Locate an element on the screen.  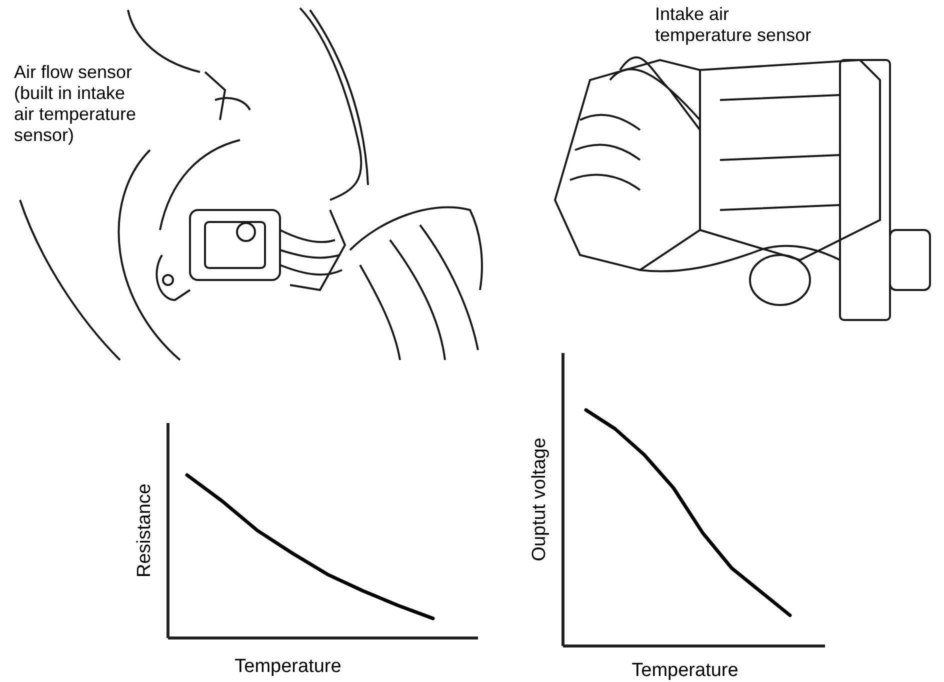
text: Intake air temperature sensor is located at coordinates (733, 24).